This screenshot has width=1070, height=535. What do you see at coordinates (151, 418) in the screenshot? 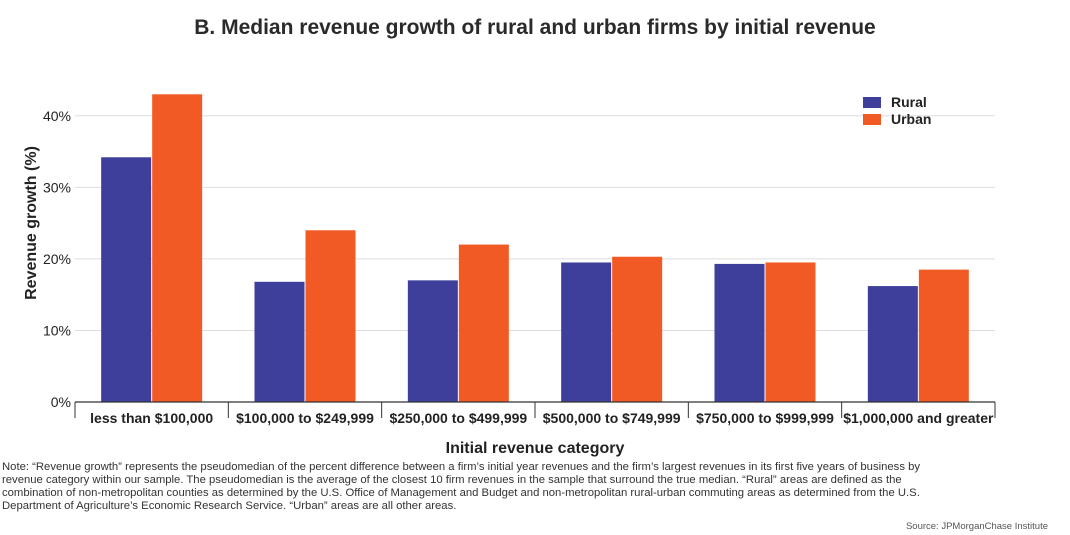
I see `x-tick-label: less than $100,000` at bounding box center [151, 418].